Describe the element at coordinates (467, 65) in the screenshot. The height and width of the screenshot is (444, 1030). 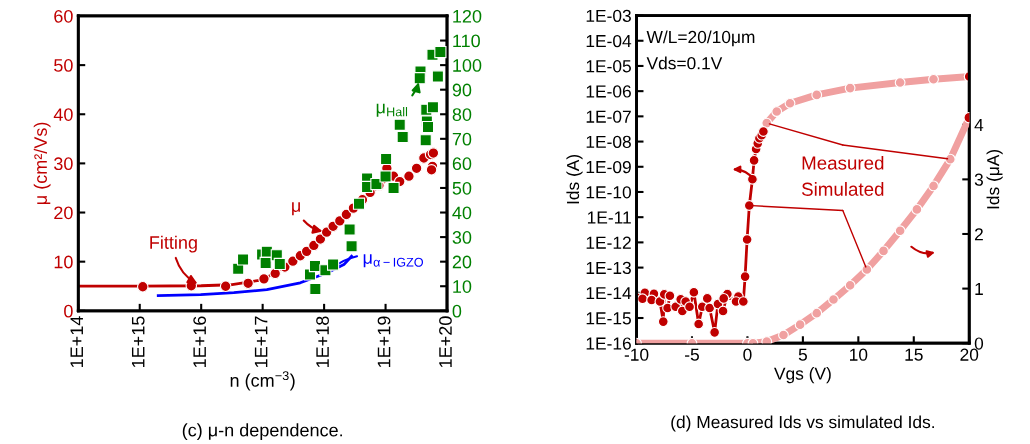
I see `y2-tick-label: 100` at that location.